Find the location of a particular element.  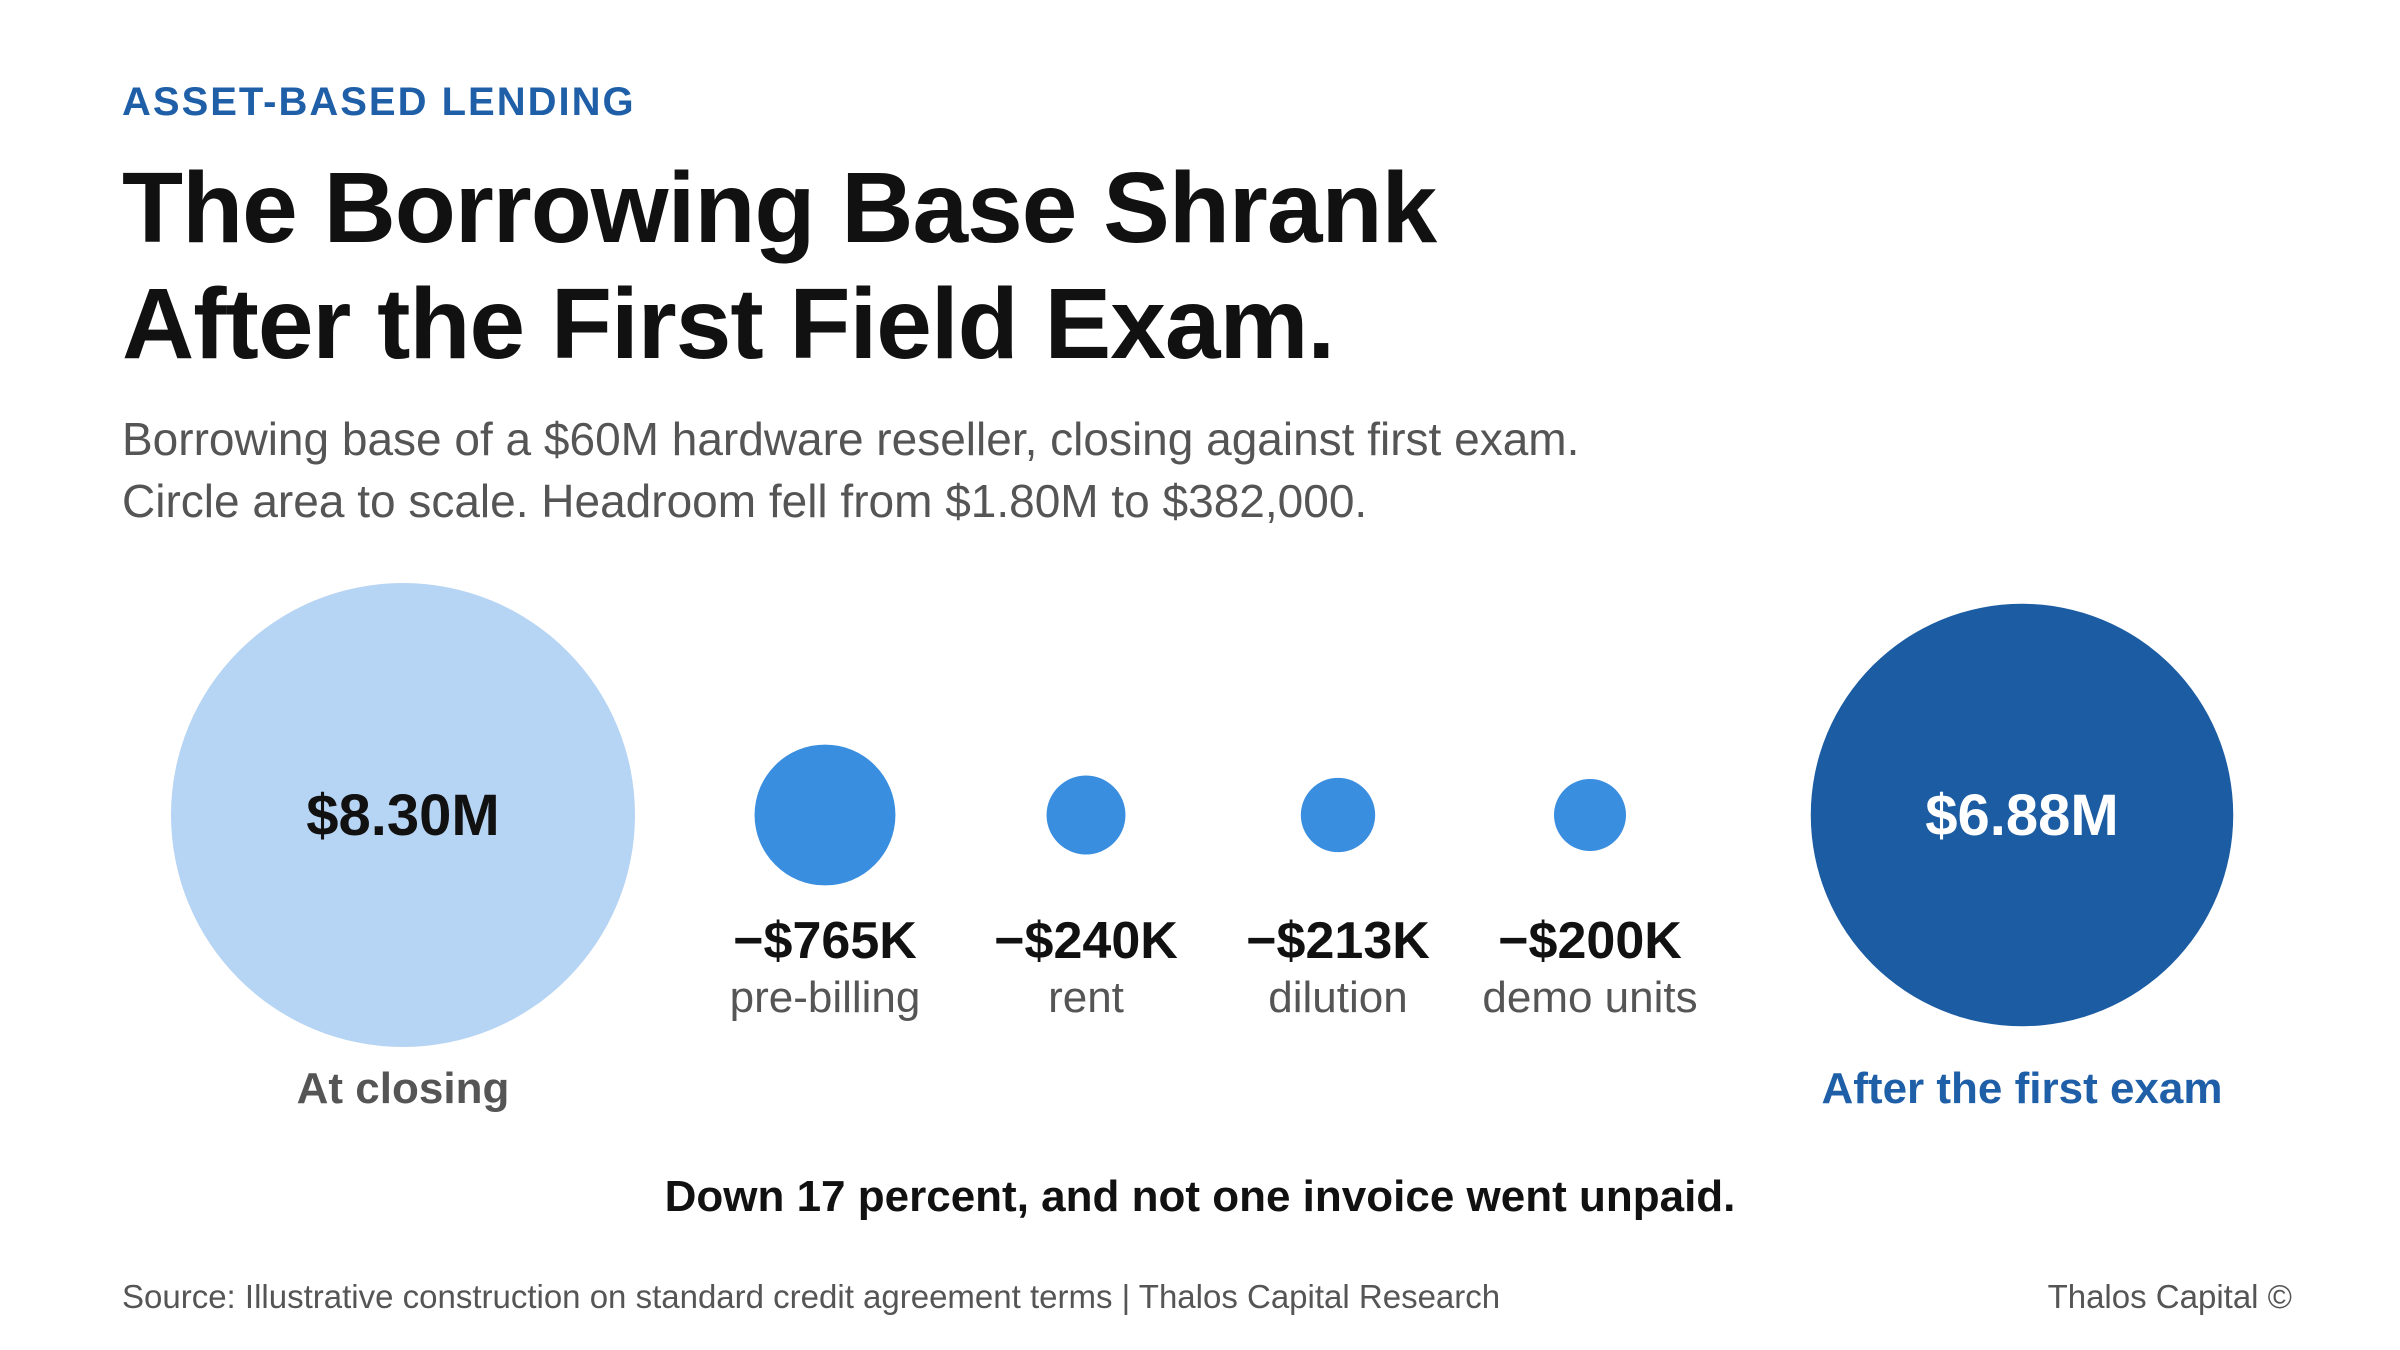

category-label-at-closing: At closing is located at coordinates (403, 1088).